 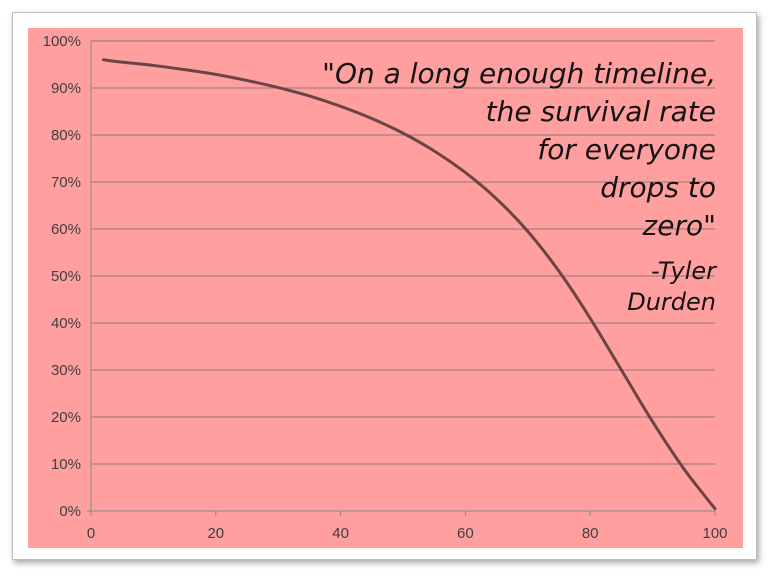 I want to click on quote-line: zero", so click(x=679, y=225).